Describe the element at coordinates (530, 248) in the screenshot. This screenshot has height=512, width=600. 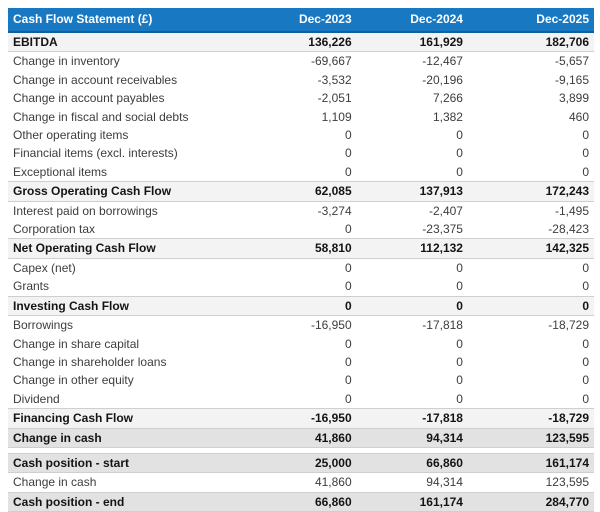
I see `row-value: 142,325` at that location.